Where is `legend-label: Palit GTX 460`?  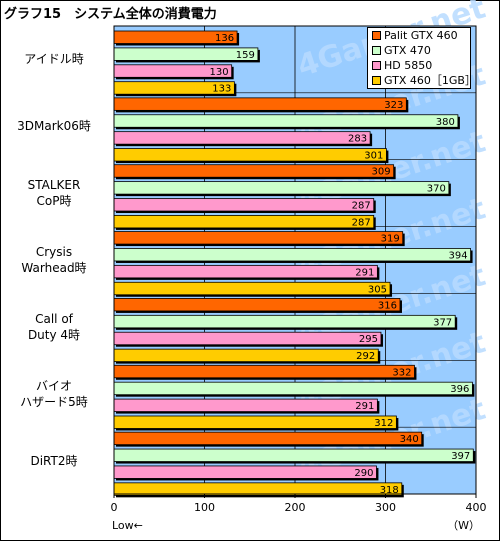 legend-label: Palit GTX 460 is located at coordinates (421, 35).